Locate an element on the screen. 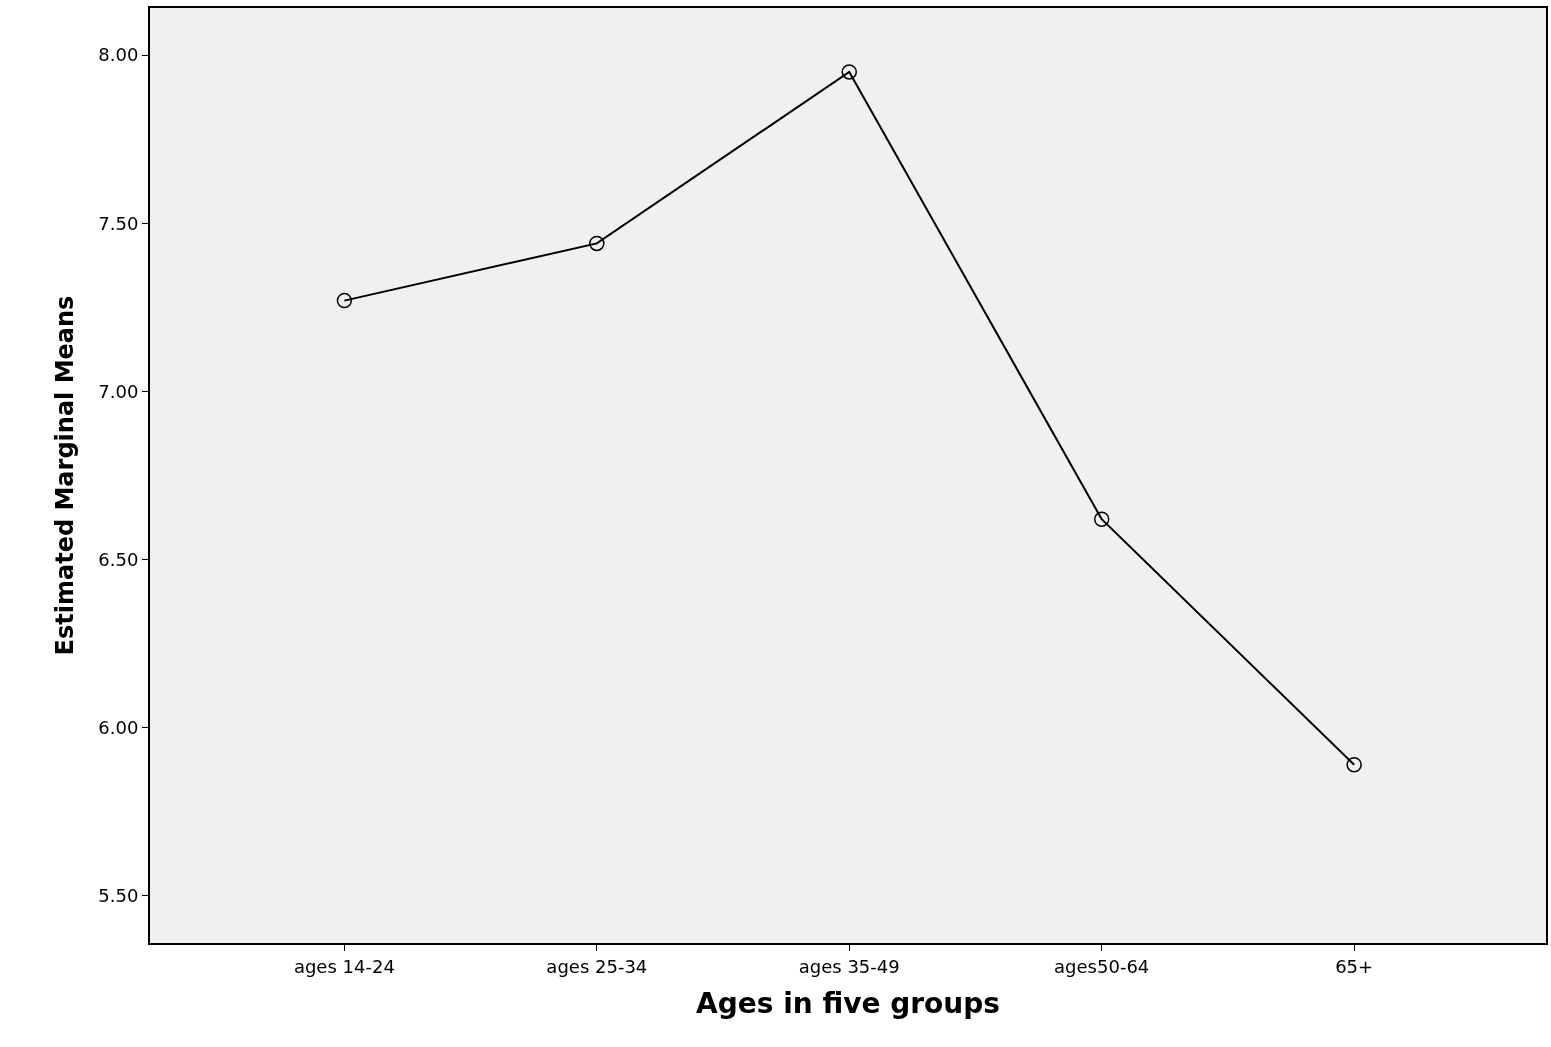 This screenshot has height=1047, width=1551. y-tick-label: 6.00 is located at coordinates (118, 728).